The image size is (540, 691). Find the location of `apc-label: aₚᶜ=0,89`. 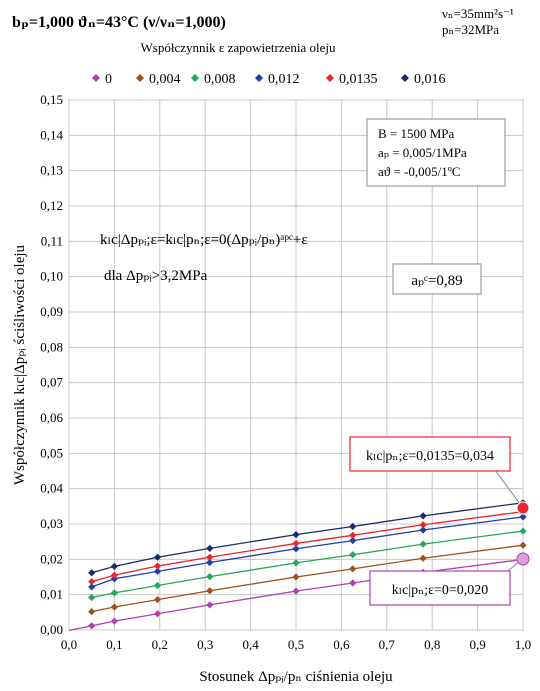

apc-label: aₚᶜ=0,89 is located at coordinates (436, 281).